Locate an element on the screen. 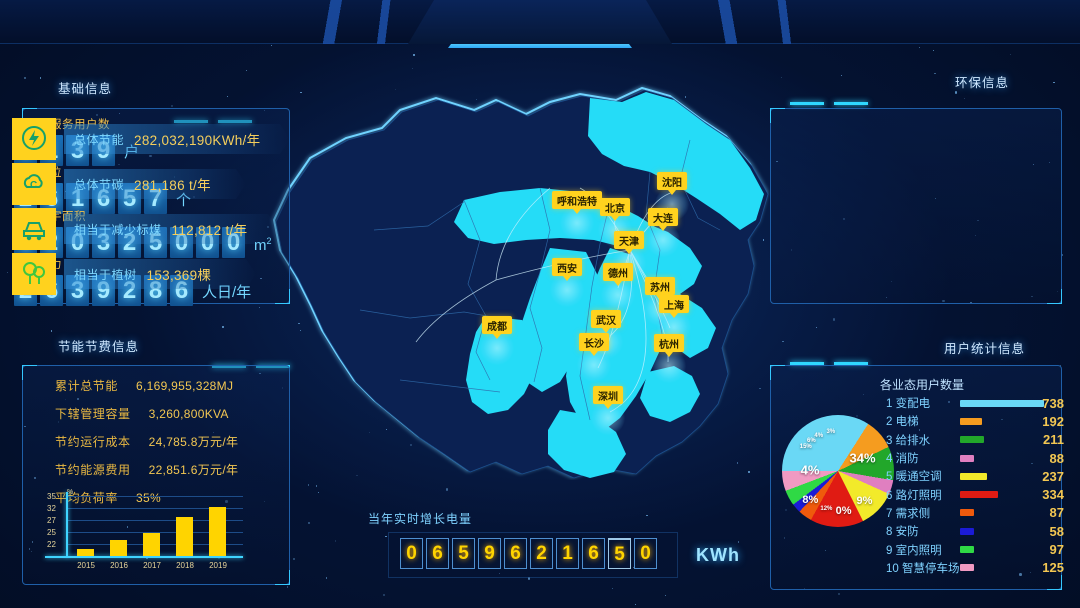 This screenshot has width=1080, height=608. map-city-label: 呼和浩特 is located at coordinates (577, 200).